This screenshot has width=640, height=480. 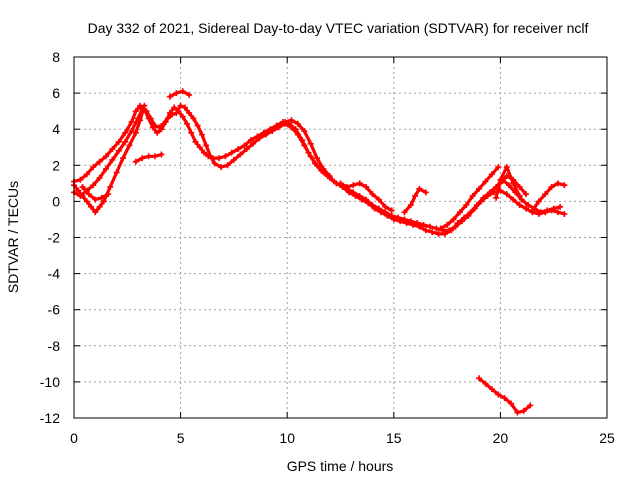 I want to click on y-tick-label: -2, so click(x=54, y=238).